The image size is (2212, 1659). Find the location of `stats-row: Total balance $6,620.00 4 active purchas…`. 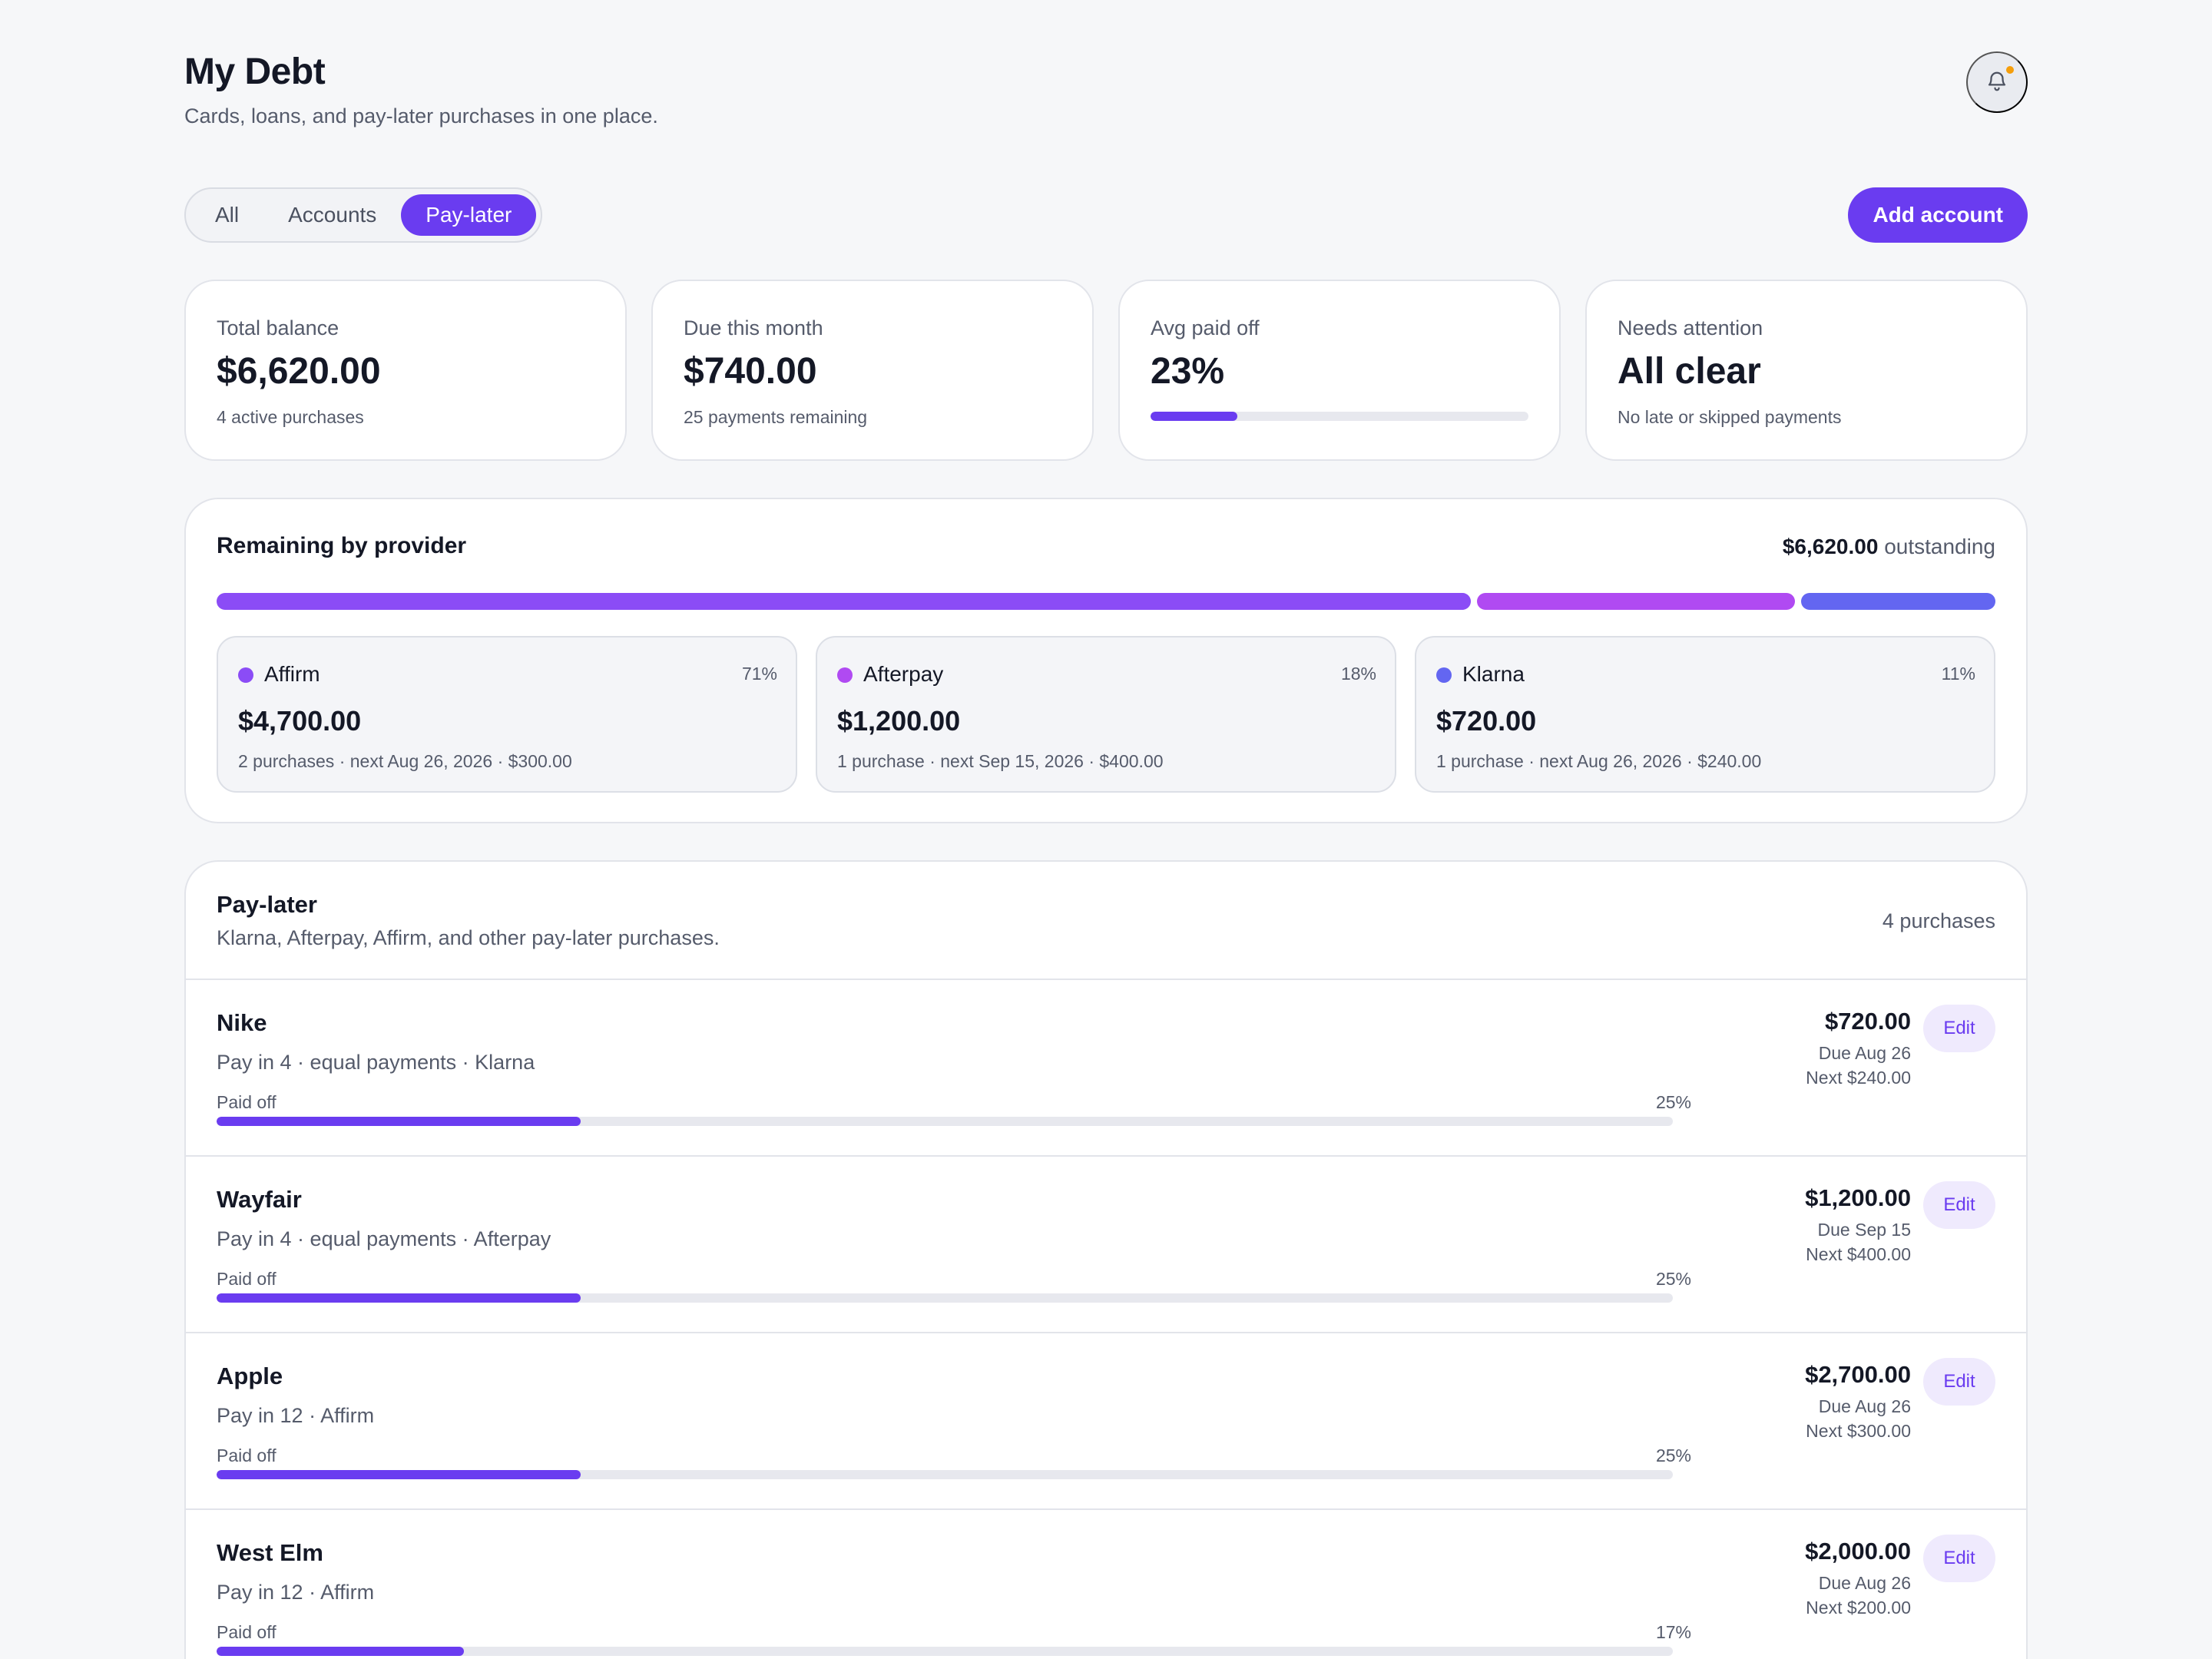

stats-row: Total balance $6,620.00 4 active purchas… is located at coordinates (1106, 371).